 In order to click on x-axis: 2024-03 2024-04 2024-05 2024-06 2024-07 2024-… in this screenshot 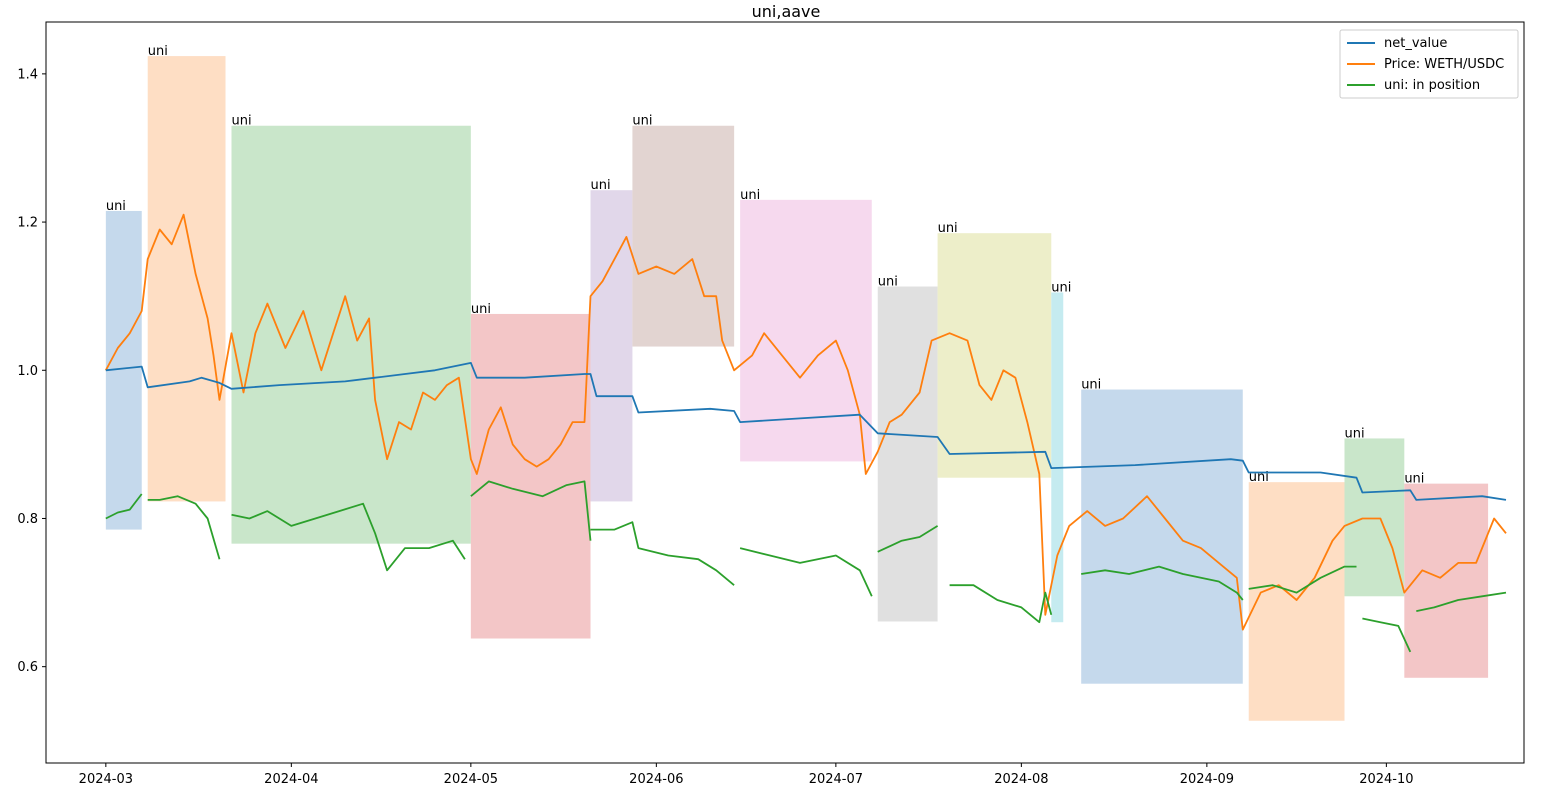, I will do `click(746, 775)`.